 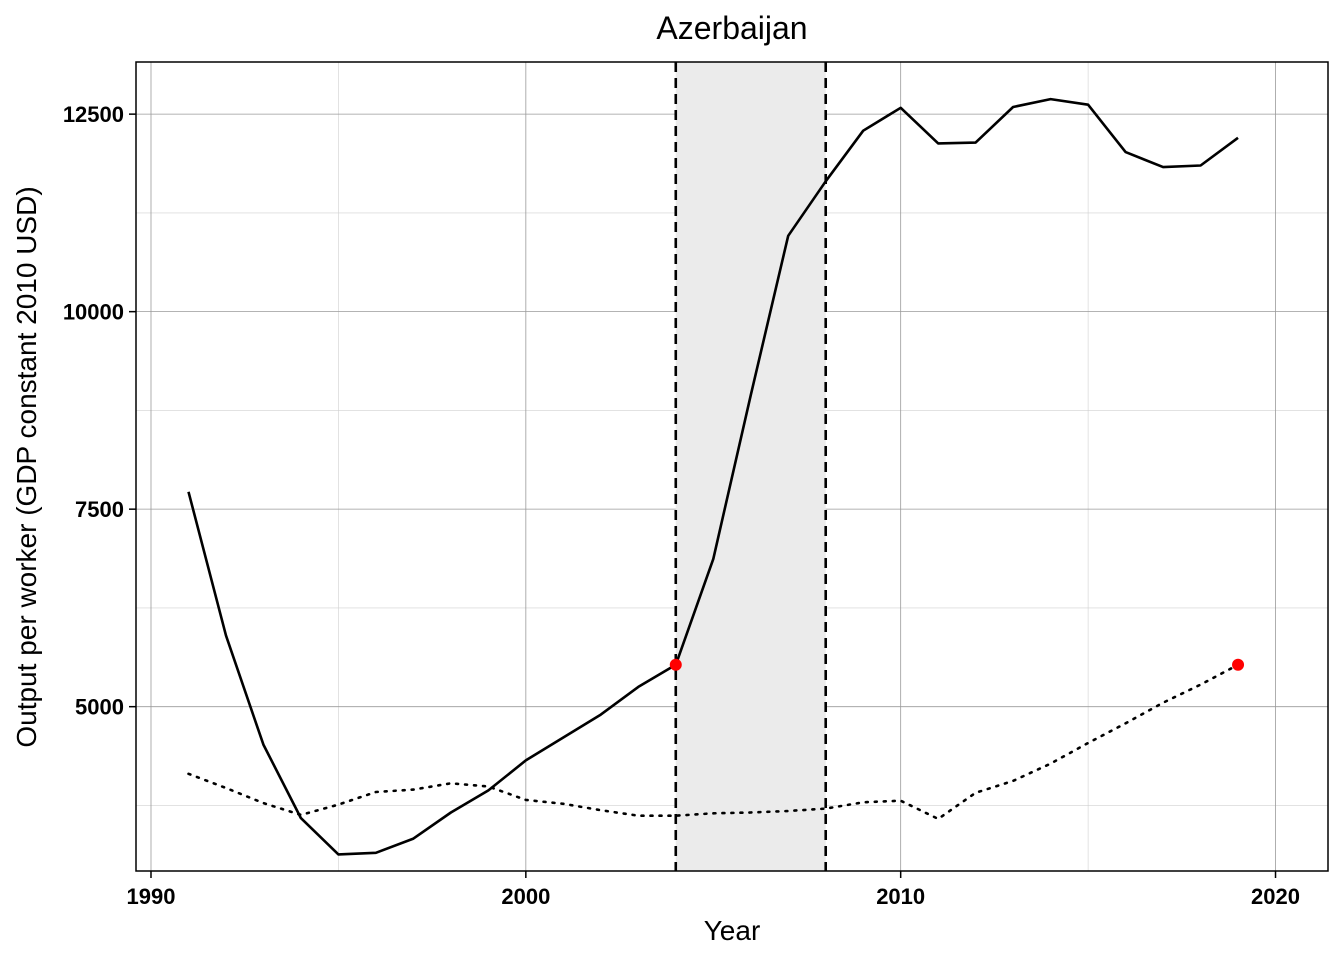 What do you see at coordinates (151, 896) in the screenshot?
I see `x-tick-label: 1990` at bounding box center [151, 896].